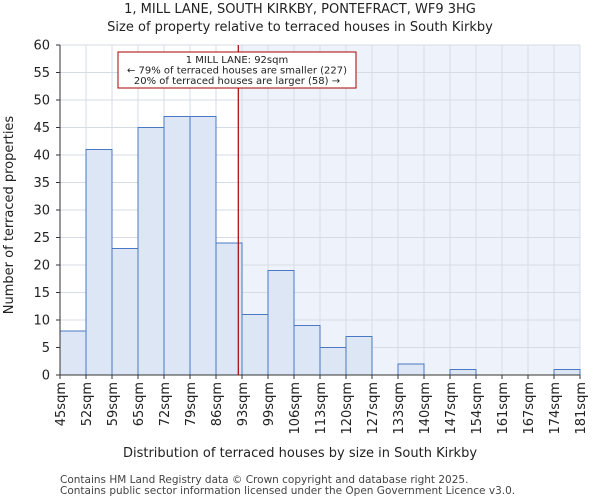 The image size is (600, 500). What do you see at coordinates (237, 60) in the screenshot?
I see `annotation-line-1: 1 MILL LANE: 92sqm` at bounding box center [237, 60].